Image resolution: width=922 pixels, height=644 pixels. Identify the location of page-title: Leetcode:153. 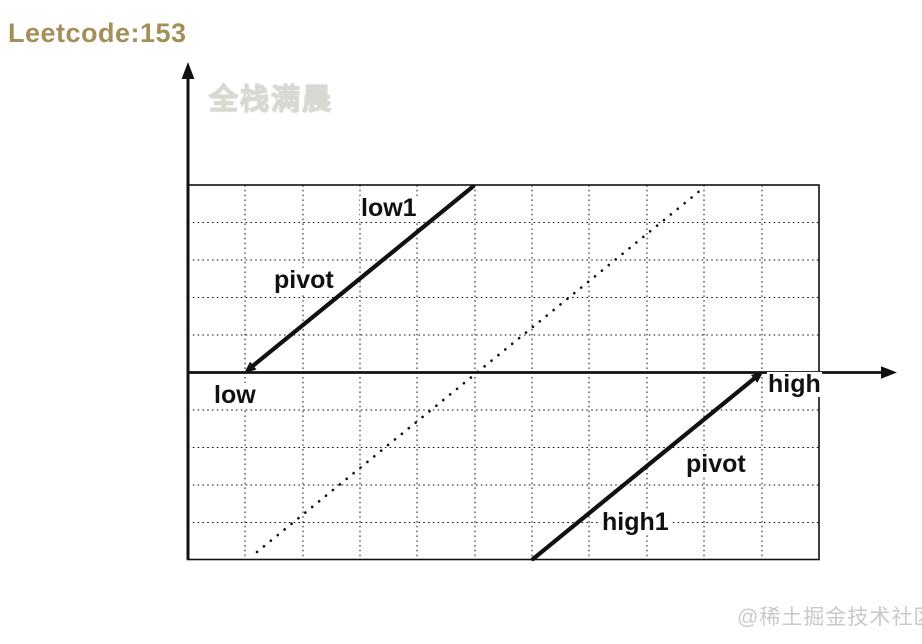
(97, 33).